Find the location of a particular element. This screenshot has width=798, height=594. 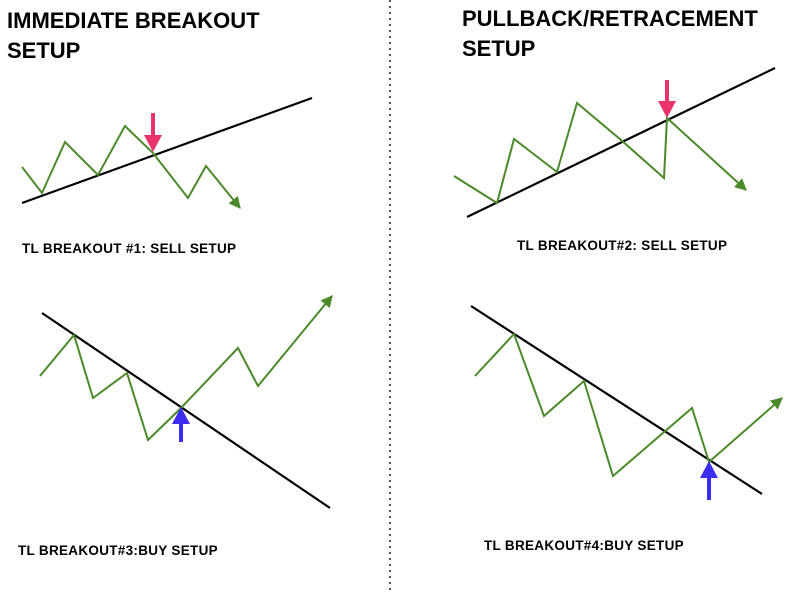

left-title-line2: SETUP is located at coordinates (44, 50).